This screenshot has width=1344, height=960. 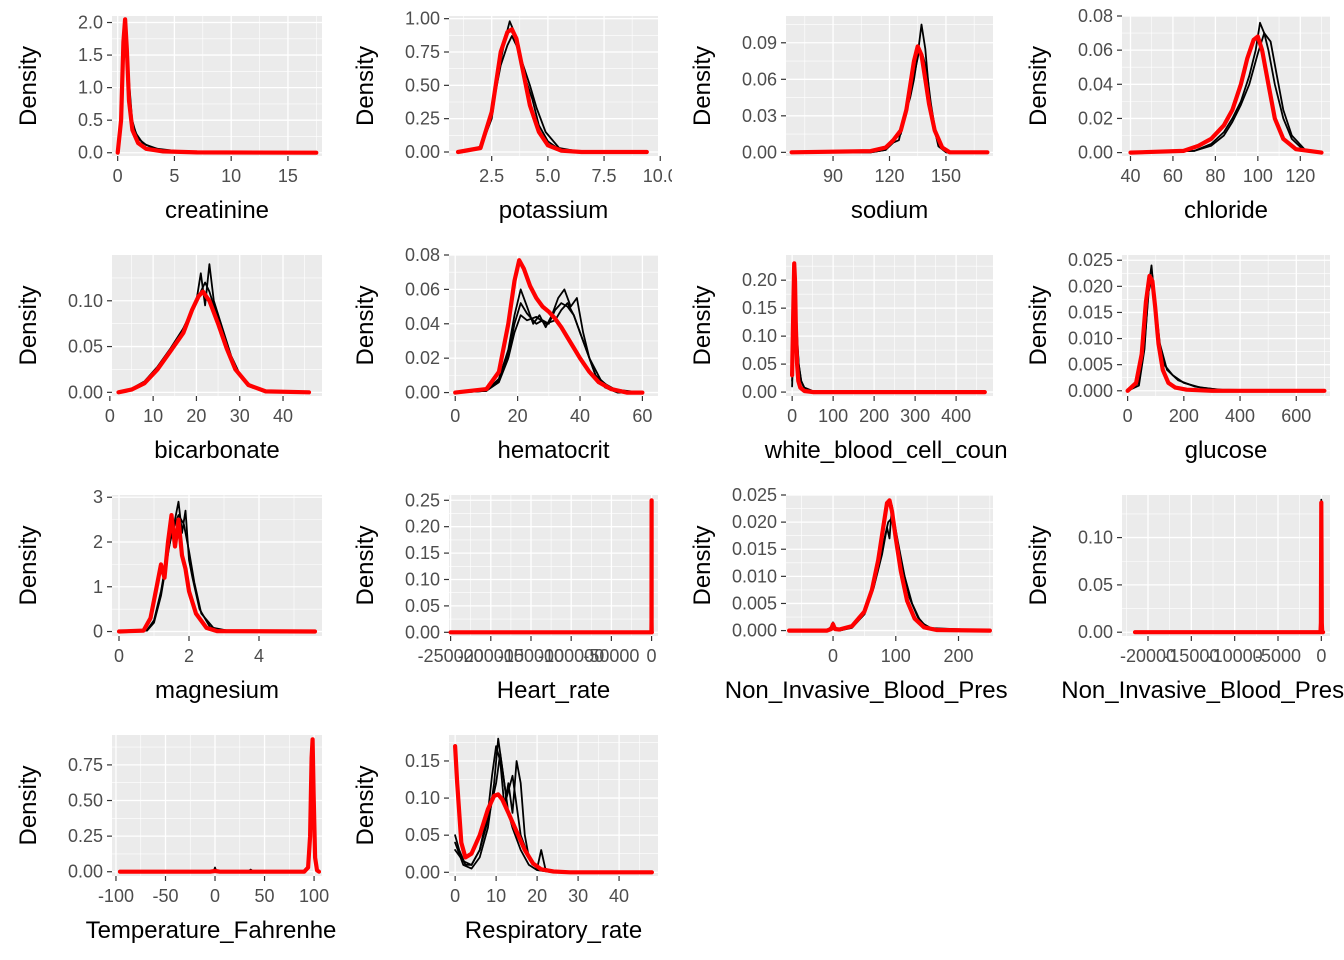 What do you see at coordinates (604, 176) in the screenshot?
I see `x-tick-label: 7.5` at bounding box center [604, 176].